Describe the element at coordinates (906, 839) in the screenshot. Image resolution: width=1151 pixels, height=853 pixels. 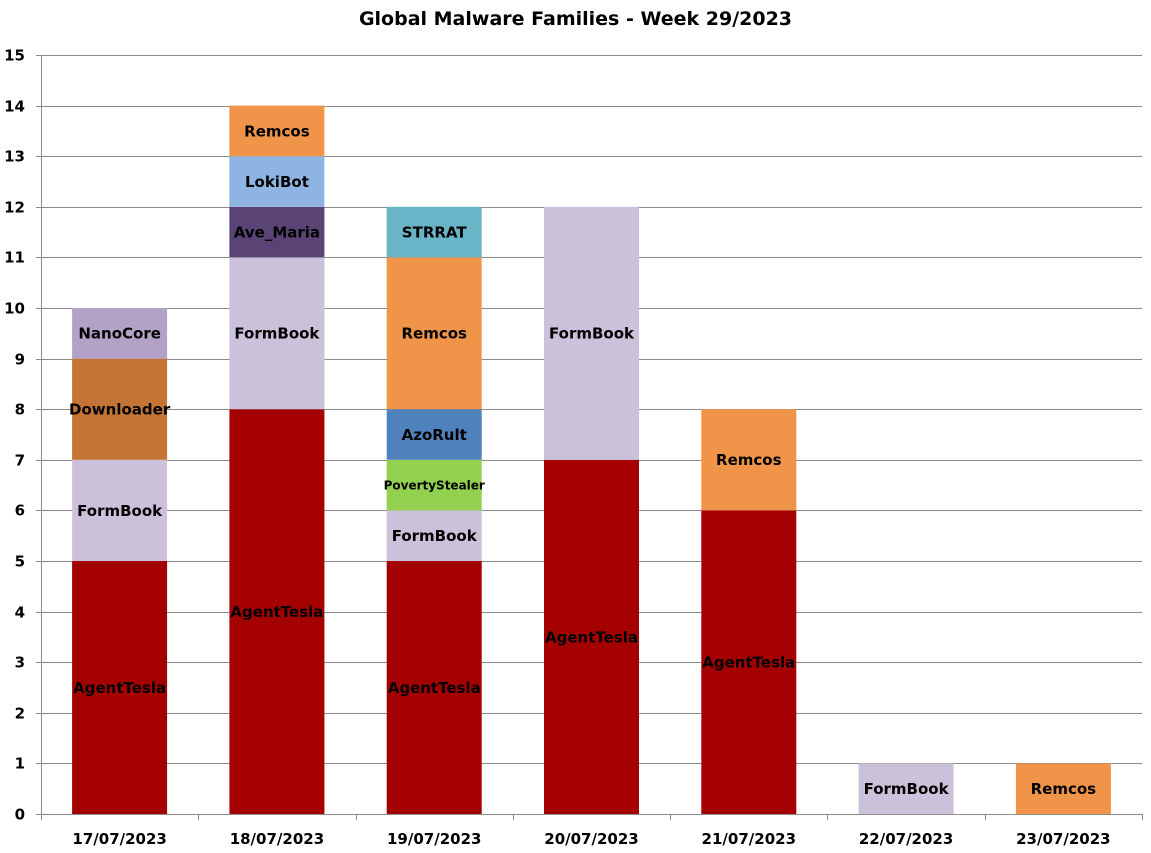
I see `x-tick-label: 22/07/2023` at that location.